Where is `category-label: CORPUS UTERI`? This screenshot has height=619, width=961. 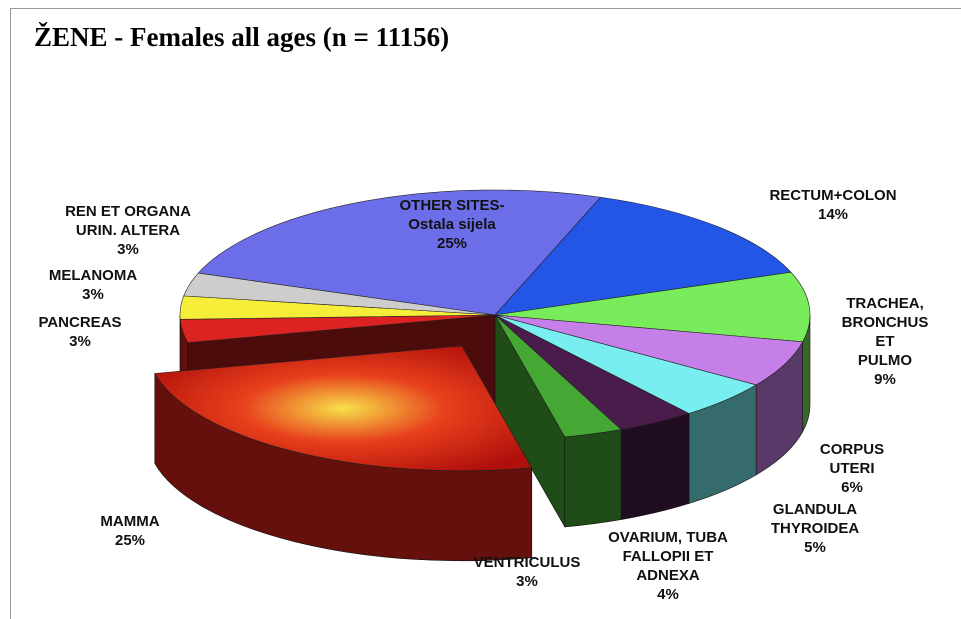
category-label: CORPUS UTERI is located at coordinates (852, 459).